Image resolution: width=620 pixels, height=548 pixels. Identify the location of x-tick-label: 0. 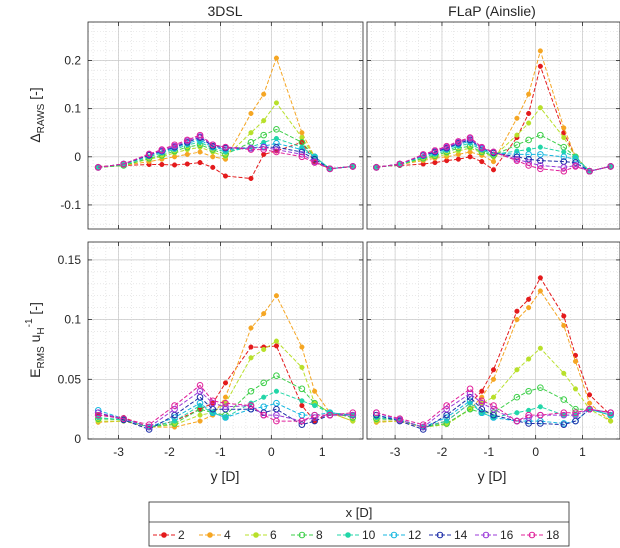
(535, 452).